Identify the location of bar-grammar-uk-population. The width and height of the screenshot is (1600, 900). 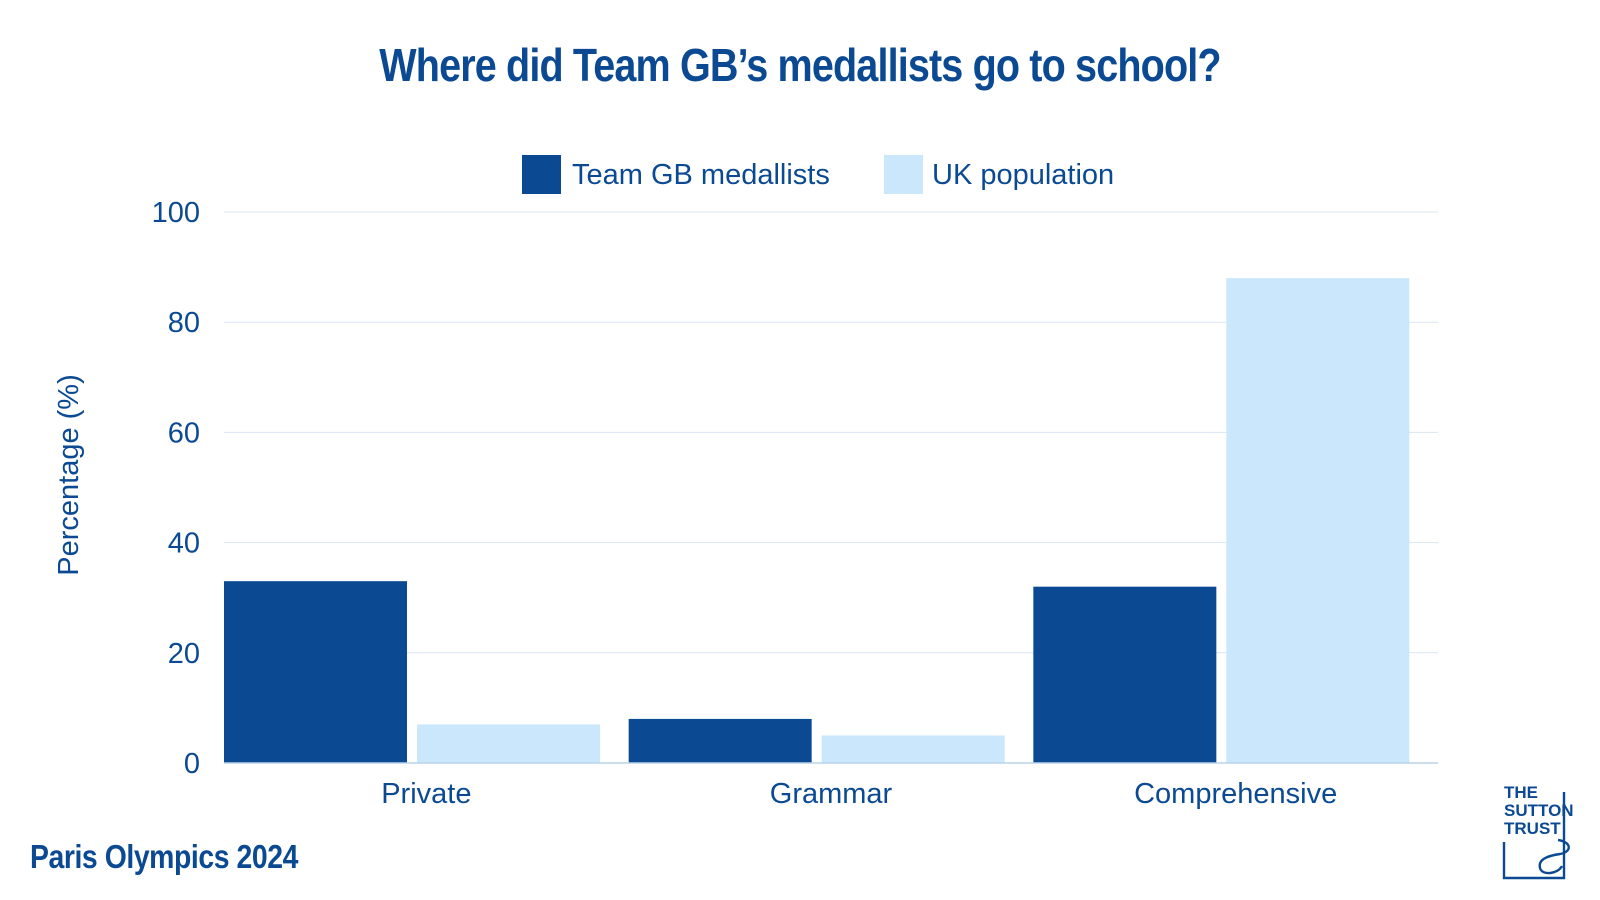
(913, 749).